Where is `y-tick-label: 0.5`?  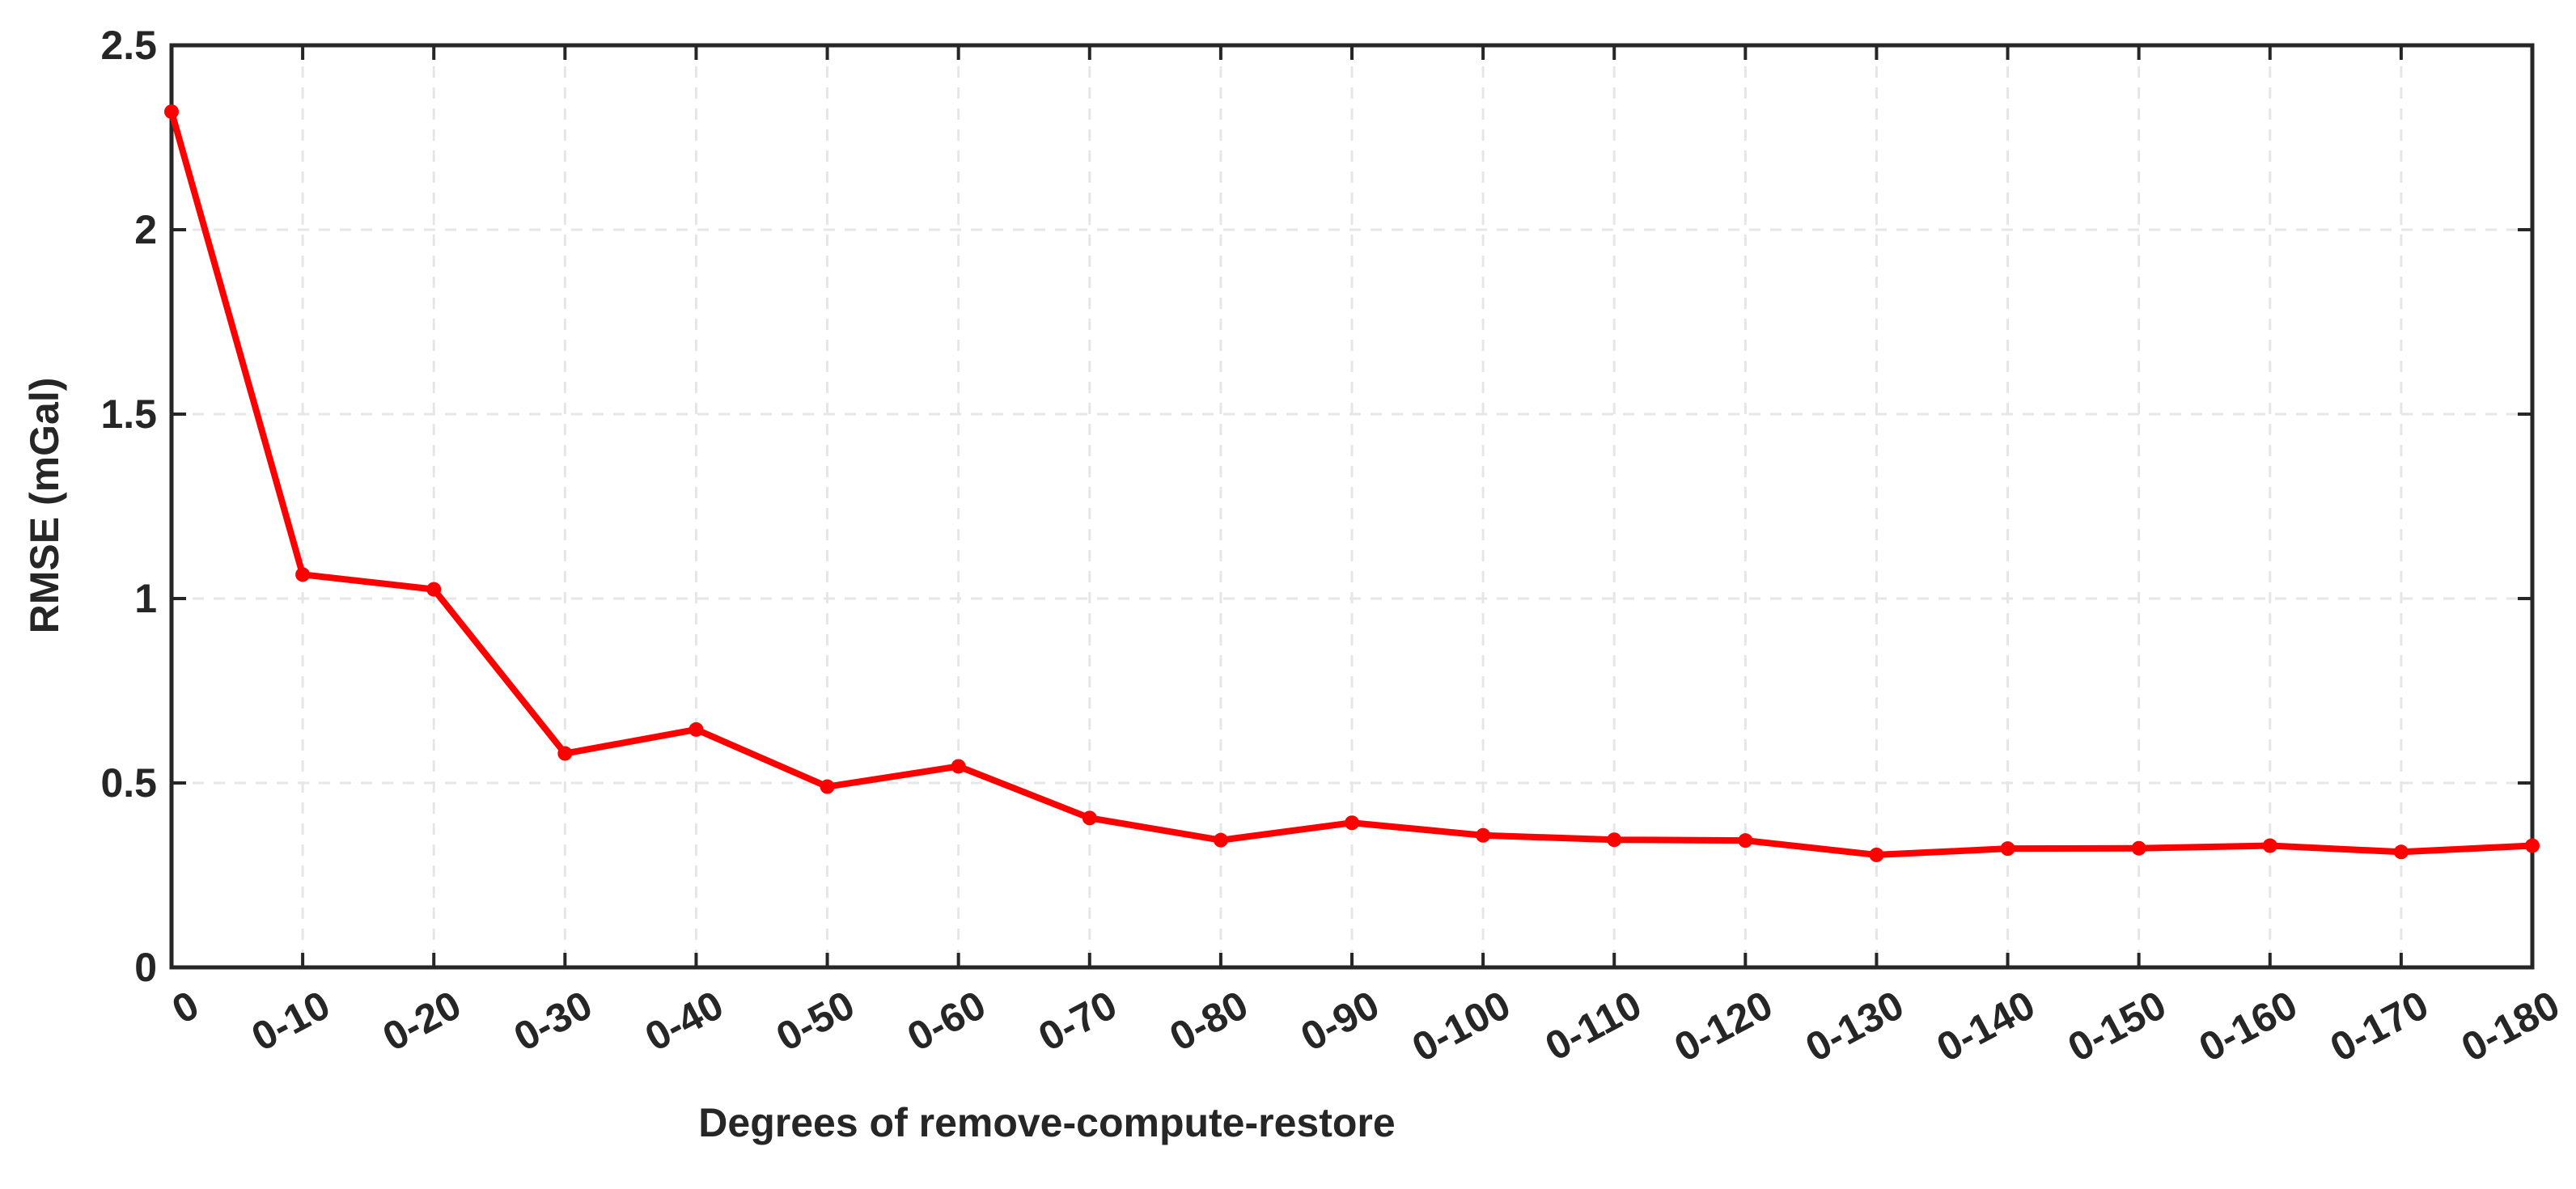
y-tick-label: 0.5 is located at coordinates (128, 783).